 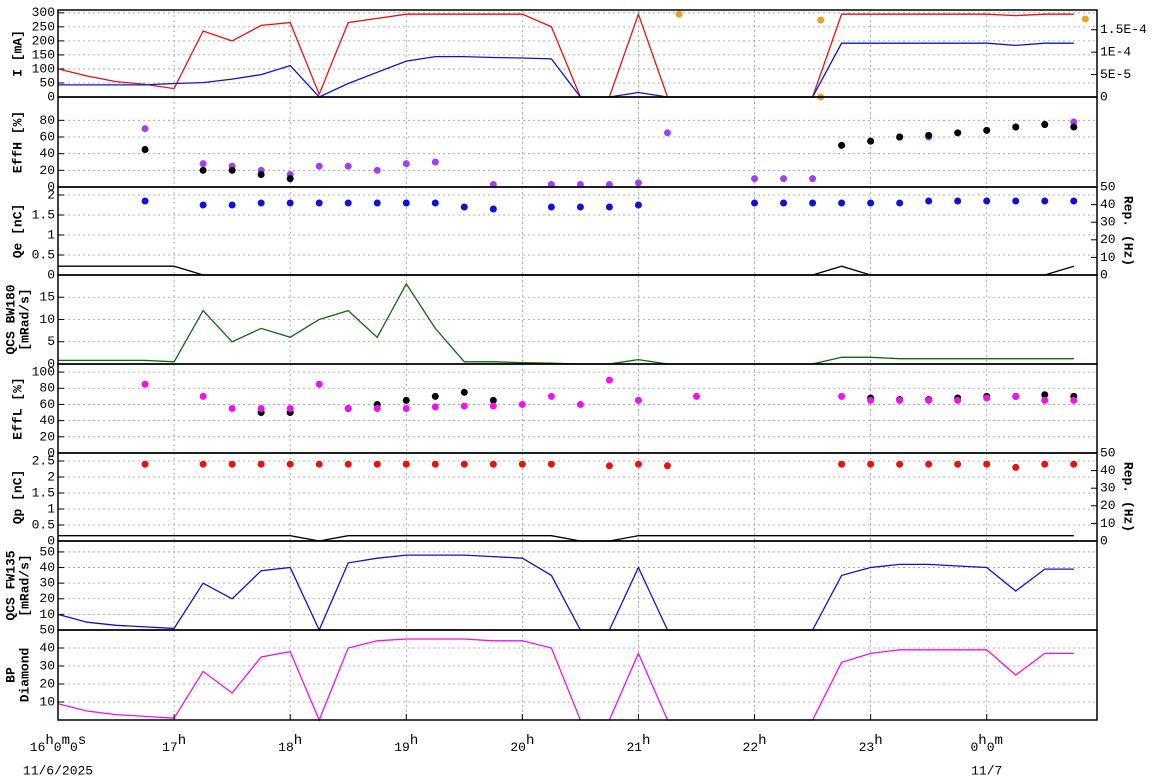 What do you see at coordinates (43, 460) in the screenshot?
I see `y-tick-label: 2.5` at bounding box center [43, 460].